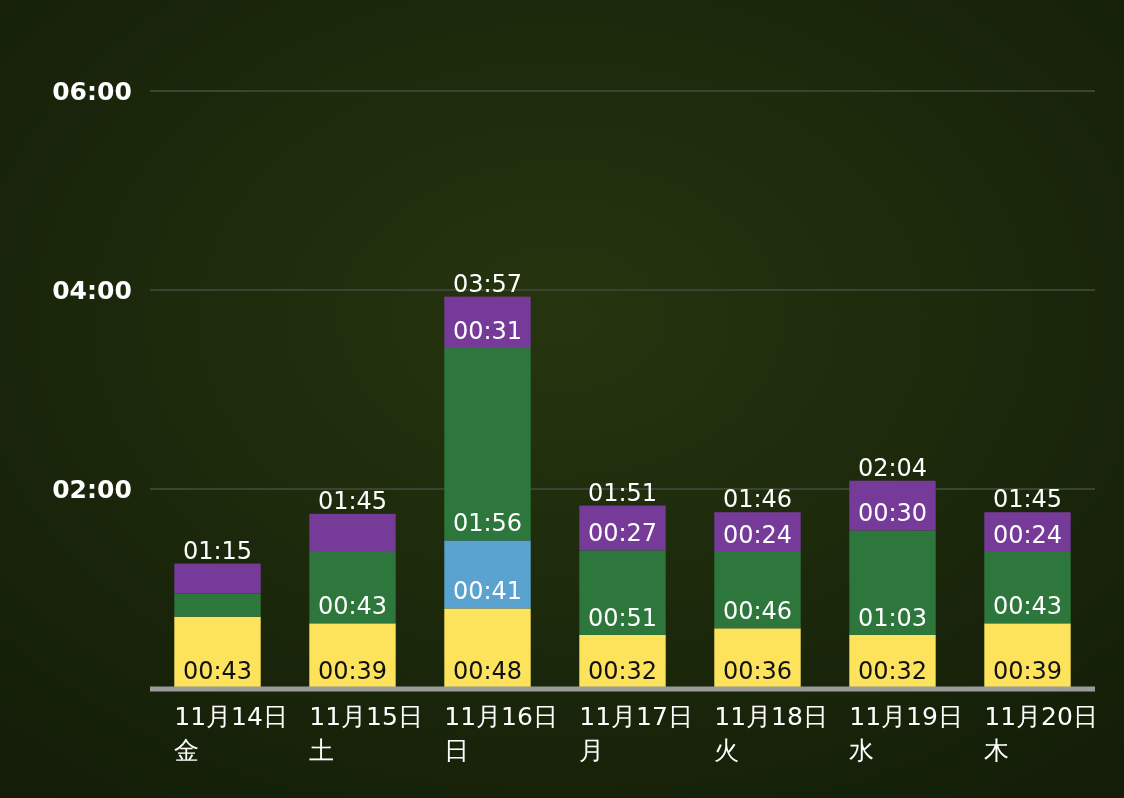 The height and width of the screenshot is (798, 1124). What do you see at coordinates (487, 283) in the screenshot?
I see `total-label: 03:57` at bounding box center [487, 283].